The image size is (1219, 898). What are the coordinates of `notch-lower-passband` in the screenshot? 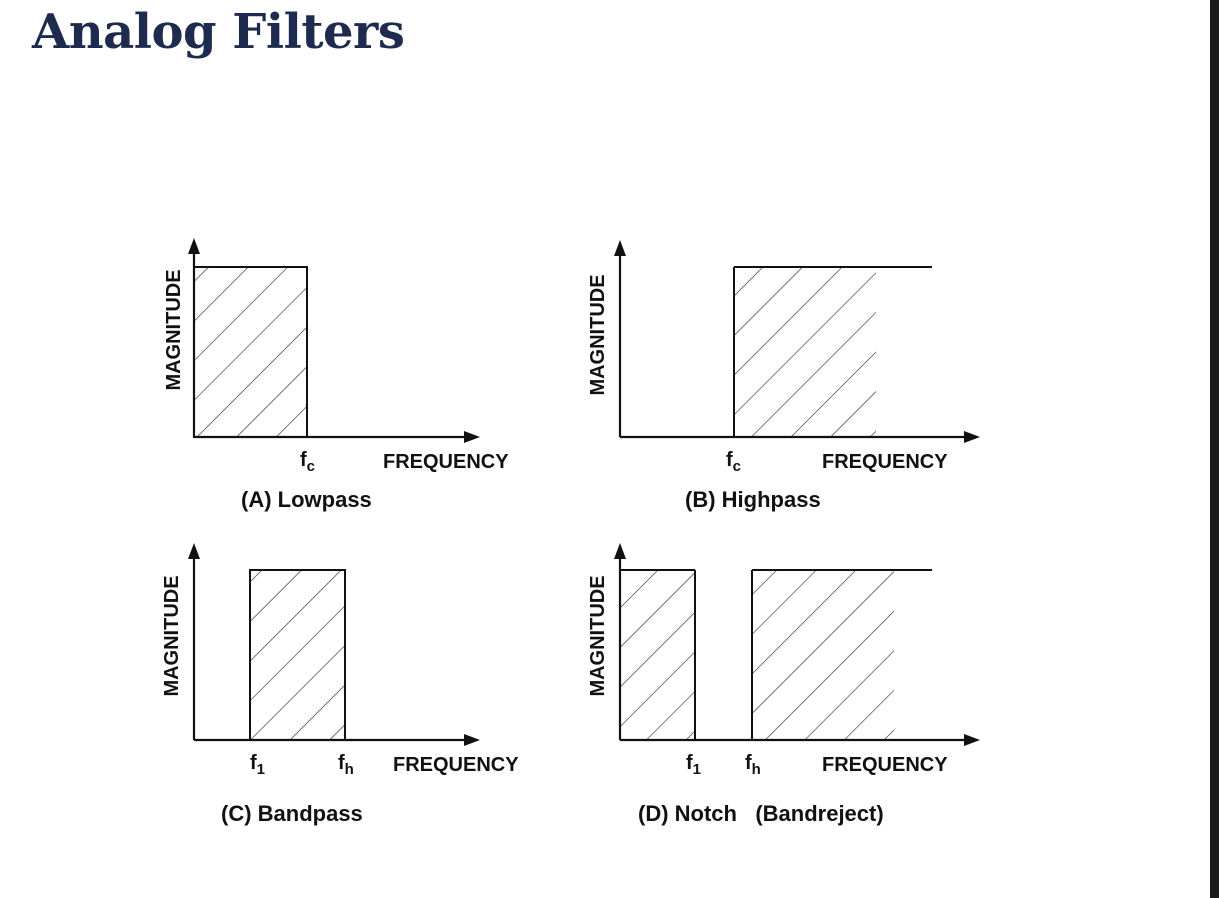 It's located at (657, 655).